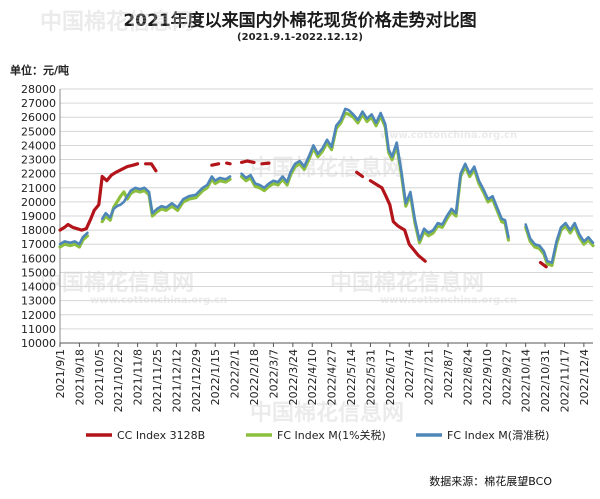 The height and width of the screenshot is (499, 600). I want to click on chart-subtitle: (2021.9.1-2022.12.12), so click(300, 37).